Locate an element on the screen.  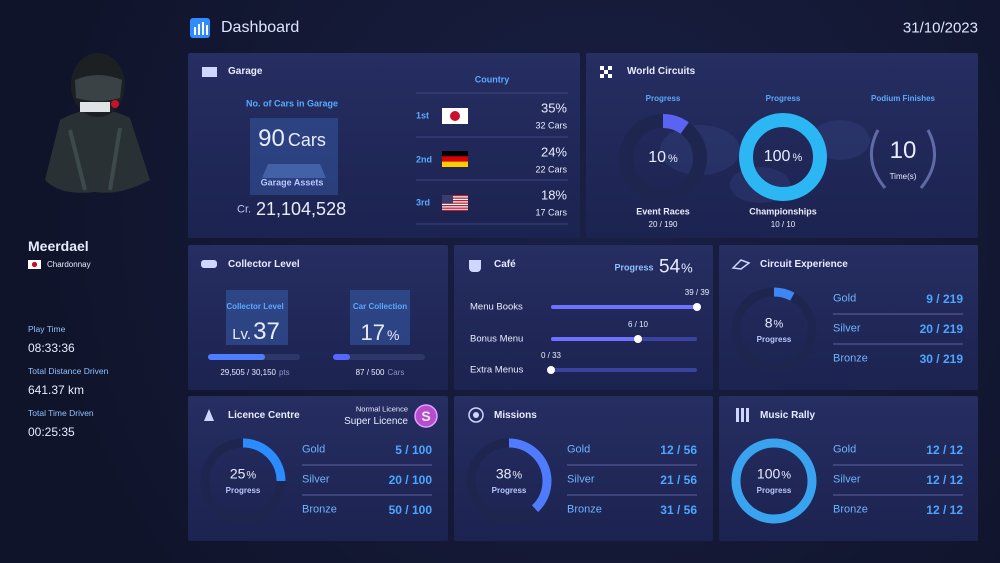
level-label: Collector Level is located at coordinates (255, 306).